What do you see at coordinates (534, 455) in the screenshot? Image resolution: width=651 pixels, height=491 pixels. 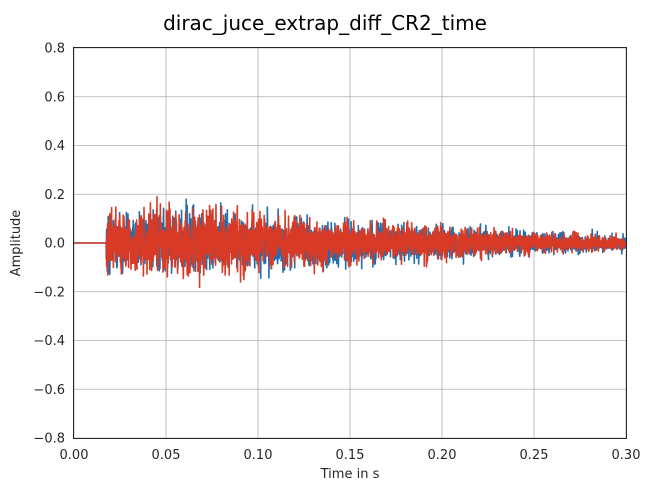 I see `x-tick-label: 0.25` at bounding box center [534, 455].